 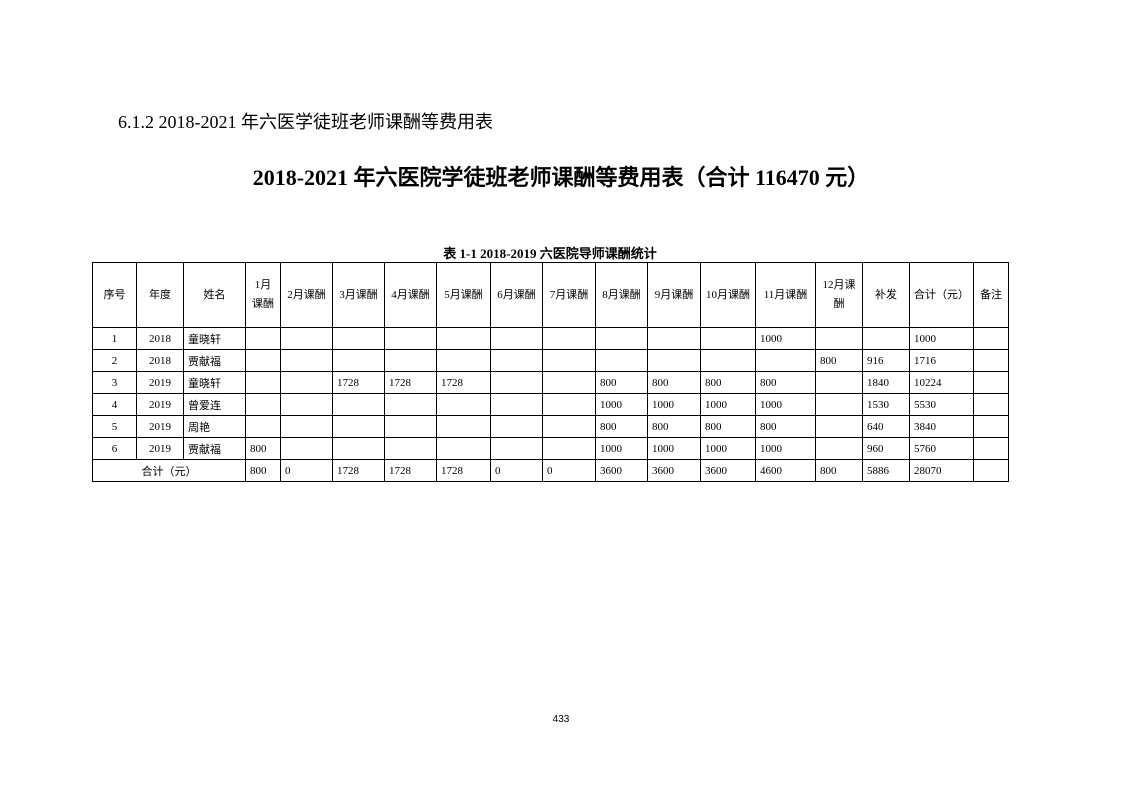 I want to click on table-cell: 6, so click(x=114, y=448).